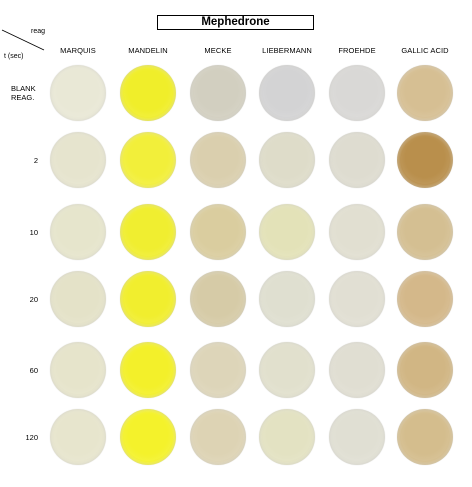 The width and height of the screenshot is (472, 487). I want to click on row-label: BLANK REAG., so click(30, 93).